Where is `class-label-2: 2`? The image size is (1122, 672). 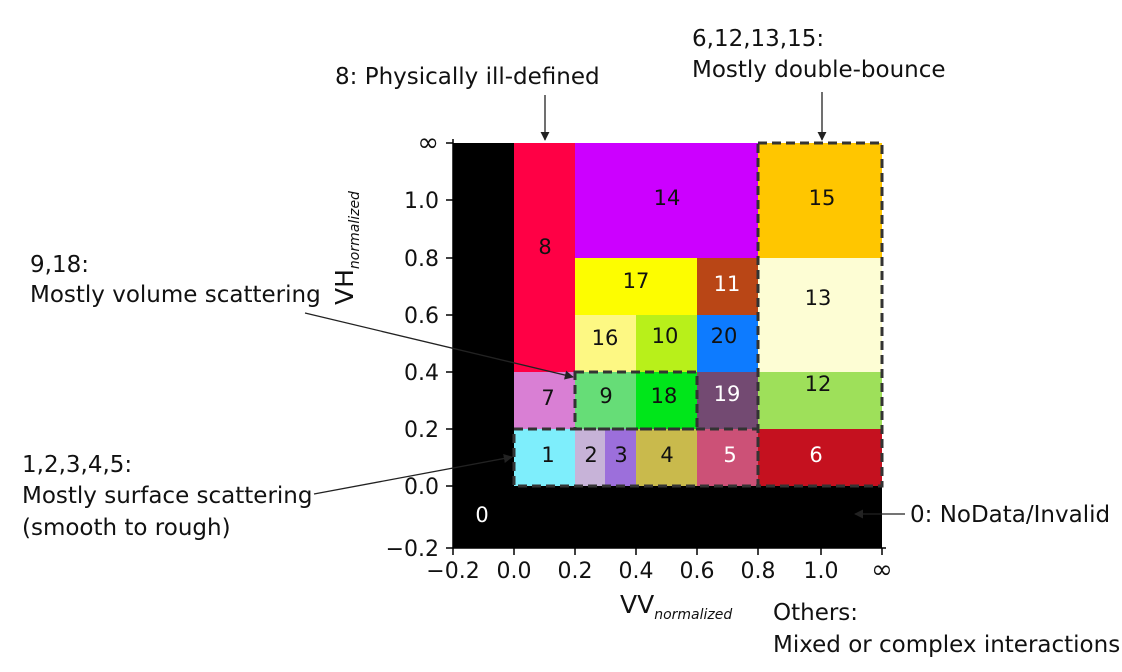 class-label-2: 2 is located at coordinates (590, 455).